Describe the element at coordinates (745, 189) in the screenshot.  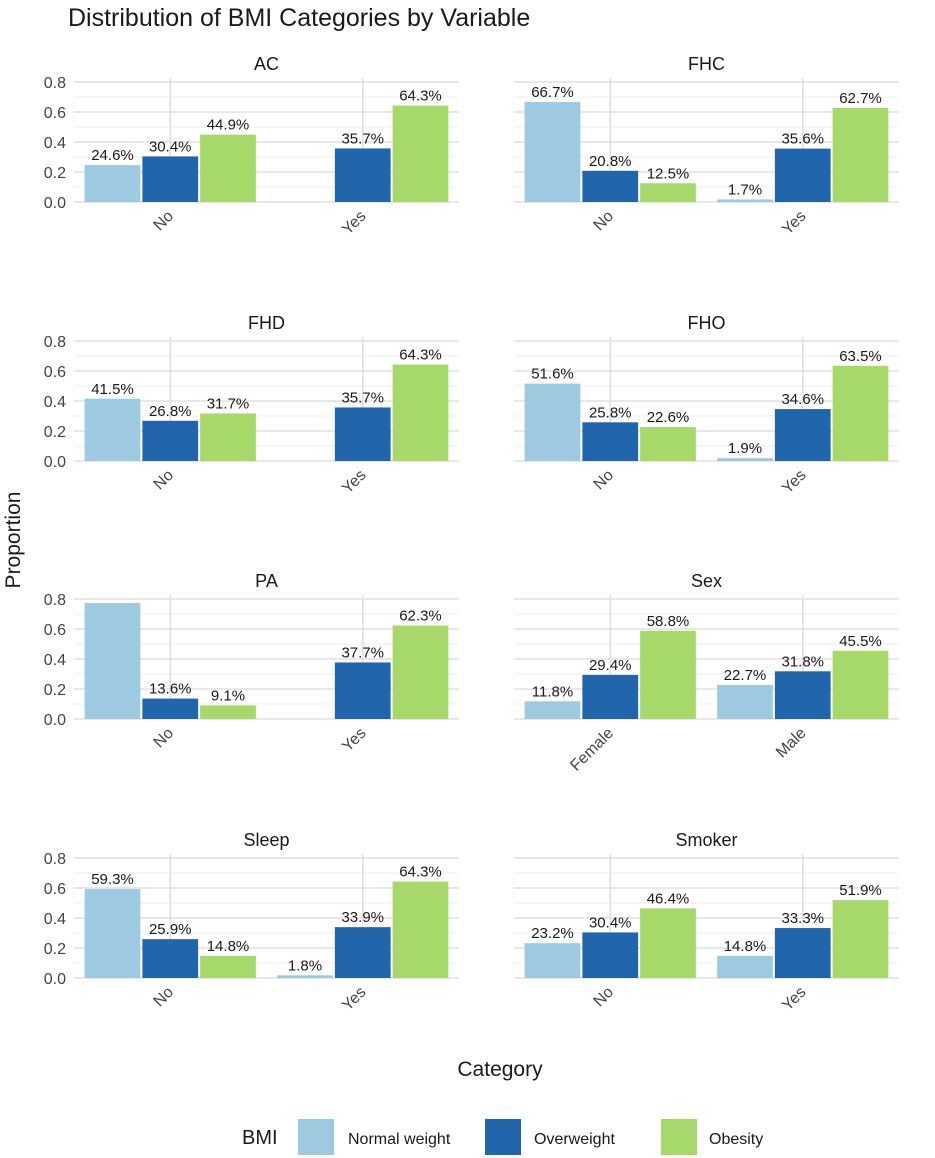
I see `bar-value-label: 1.7%` at that location.